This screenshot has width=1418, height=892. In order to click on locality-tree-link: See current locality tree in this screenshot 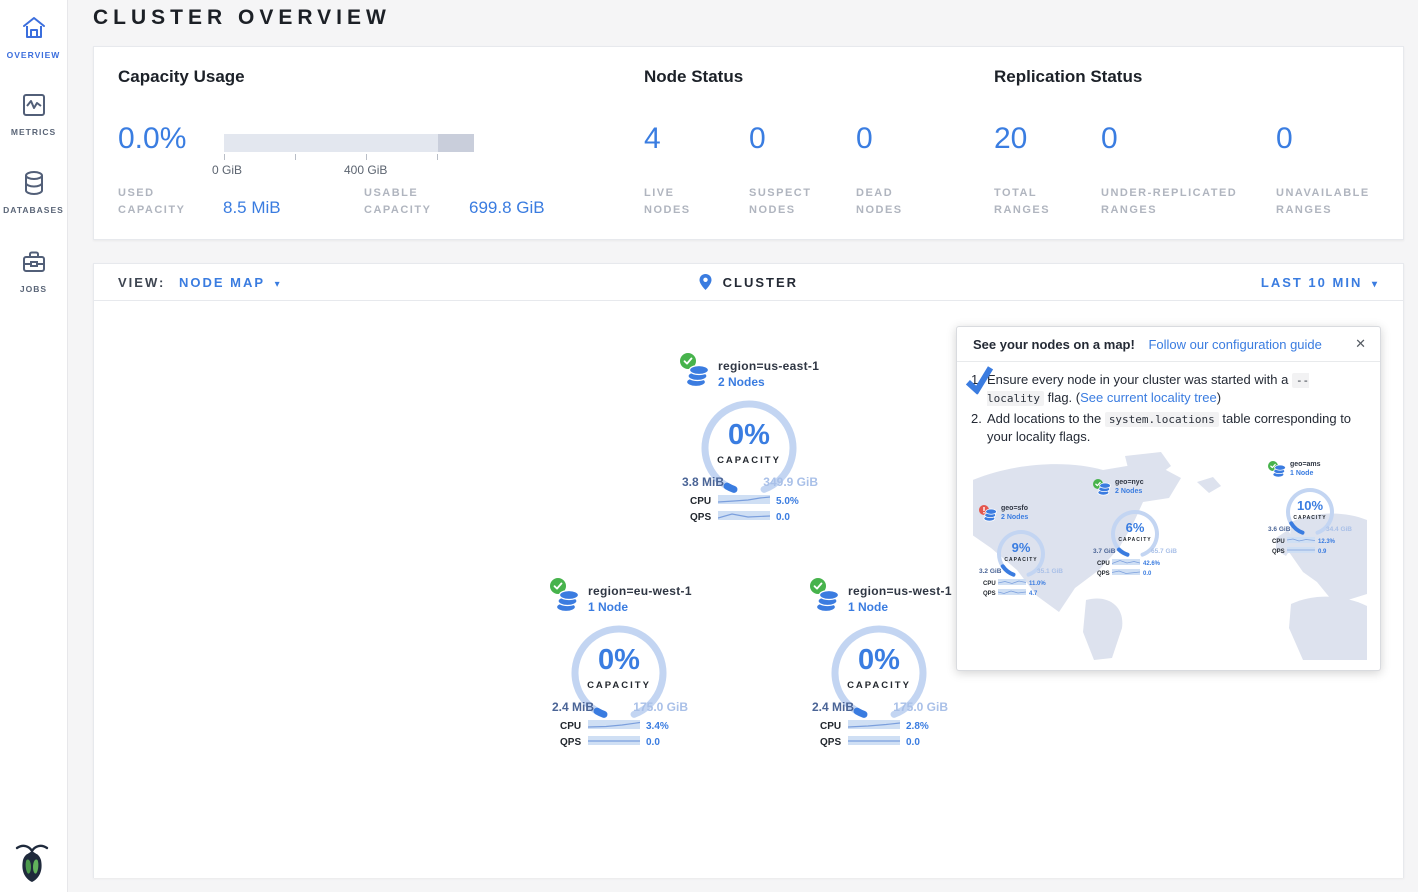, I will do `click(1148, 397)`.